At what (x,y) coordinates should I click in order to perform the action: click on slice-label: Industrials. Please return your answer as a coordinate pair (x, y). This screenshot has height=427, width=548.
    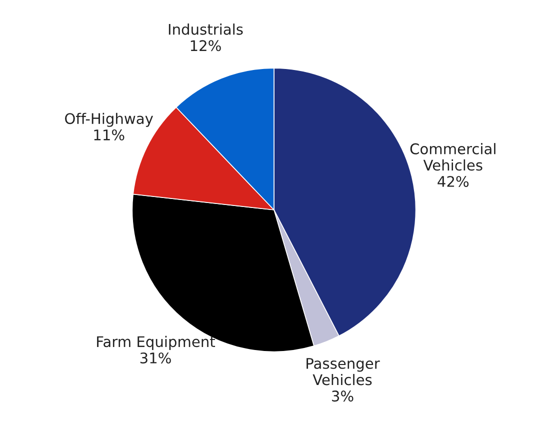
    Looking at the image, I should click on (205, 29).